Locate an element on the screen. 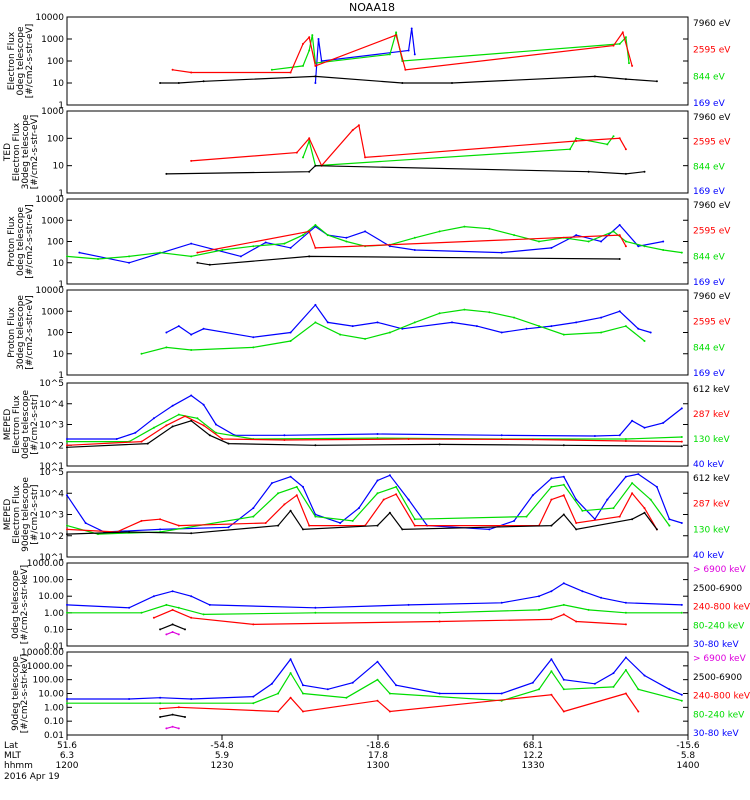  y-tick-label: 1000.00 is located at coordinates (45, 564).